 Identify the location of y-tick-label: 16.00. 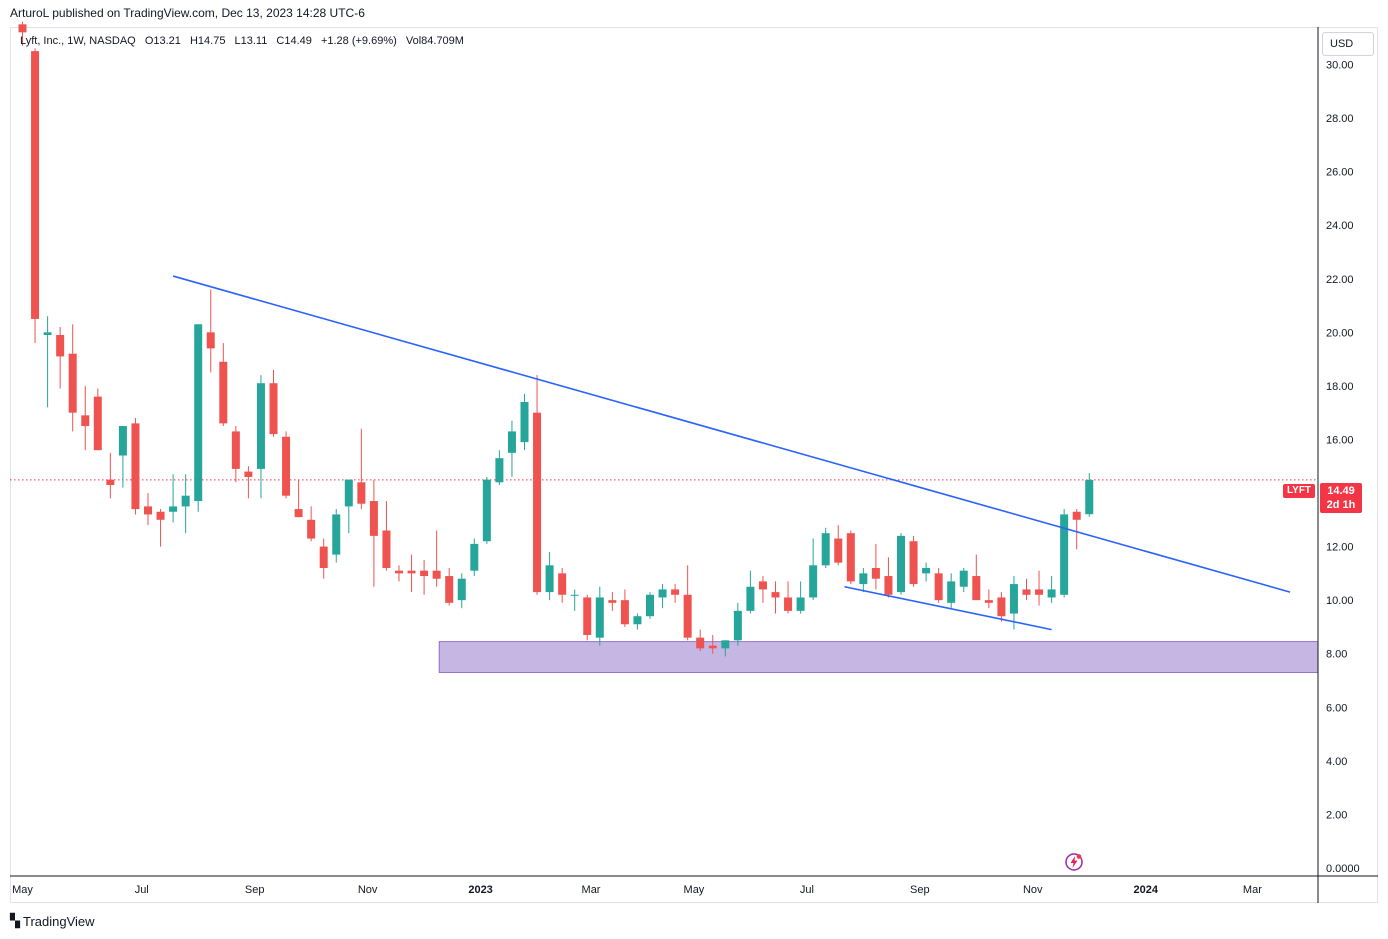
(1340, 440).